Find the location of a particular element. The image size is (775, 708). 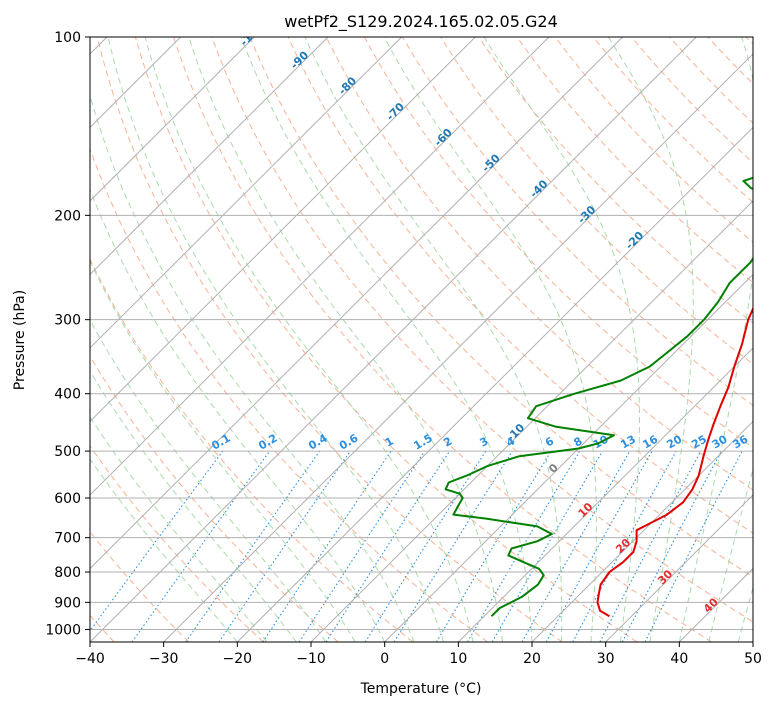

y-tick-label: 800 is located at coordinates (67, 573).